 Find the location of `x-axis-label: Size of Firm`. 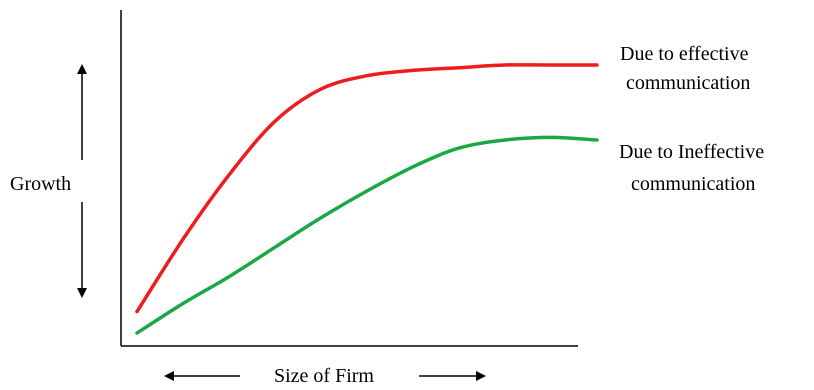

x-axis-label: Size of Firm is located at coordinates (324, 376).